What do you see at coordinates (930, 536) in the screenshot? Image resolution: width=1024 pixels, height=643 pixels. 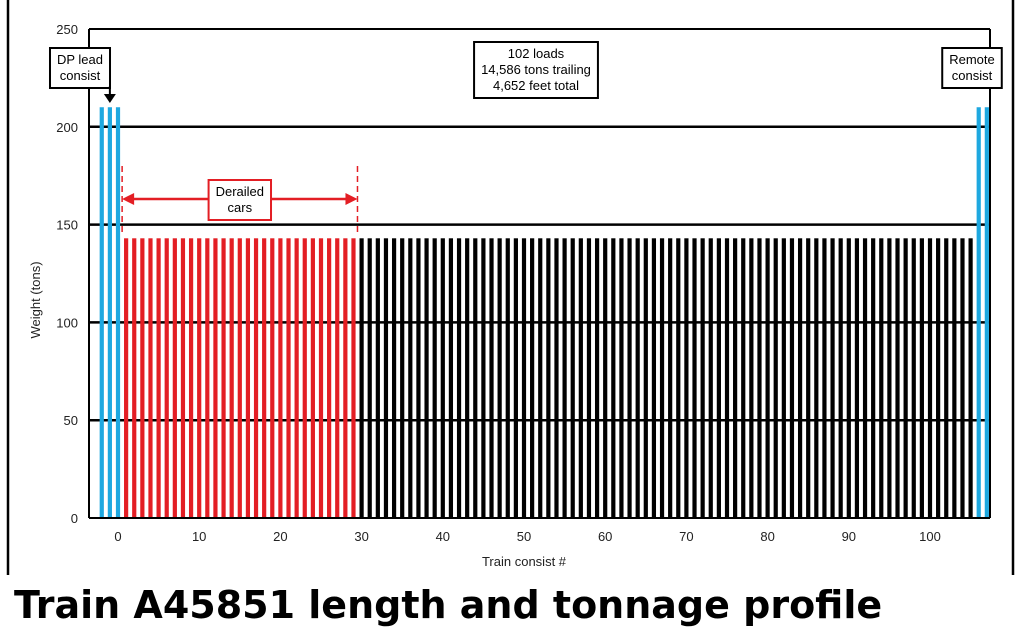 I see `x-tick-100: 100` at bounding box center [930, 536].